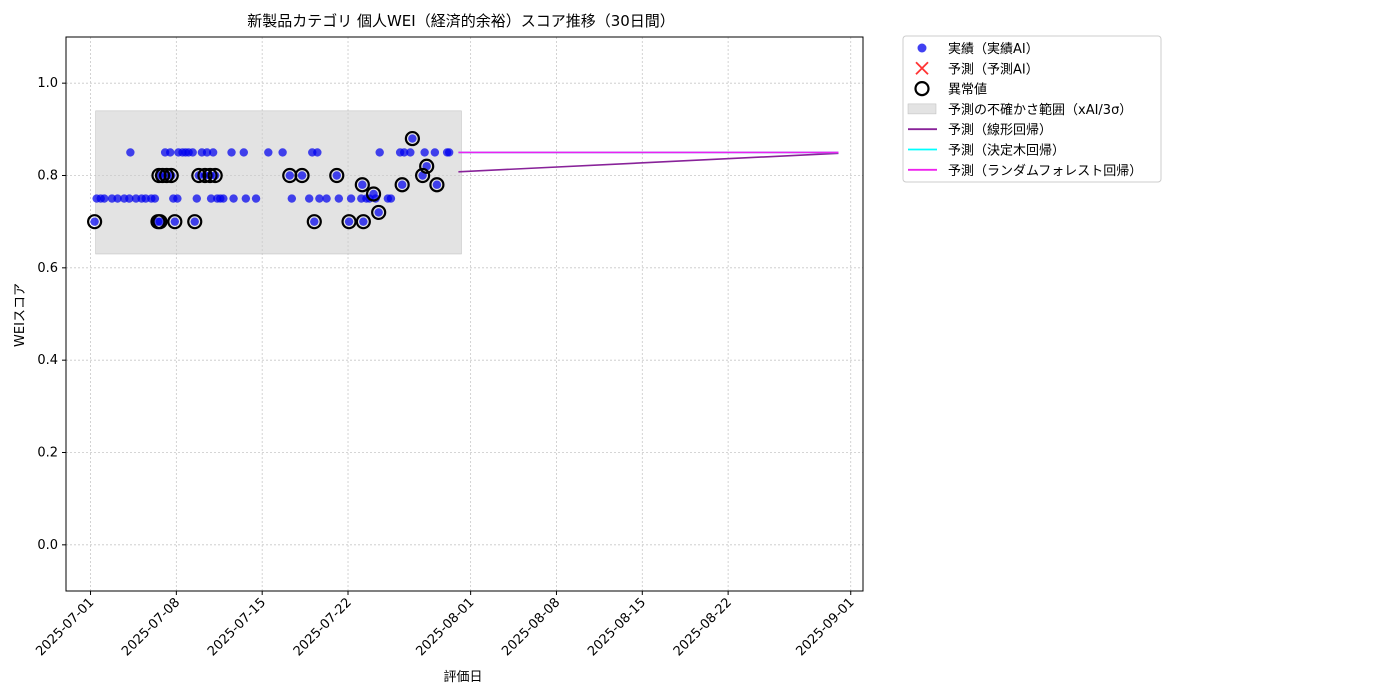 Image resolution: width=1400 pixels, height=700 pixels. Describe the element at coordinates (323, 627) in the screenshot. I see `x-tick-label: 2025-07-22` at that location.